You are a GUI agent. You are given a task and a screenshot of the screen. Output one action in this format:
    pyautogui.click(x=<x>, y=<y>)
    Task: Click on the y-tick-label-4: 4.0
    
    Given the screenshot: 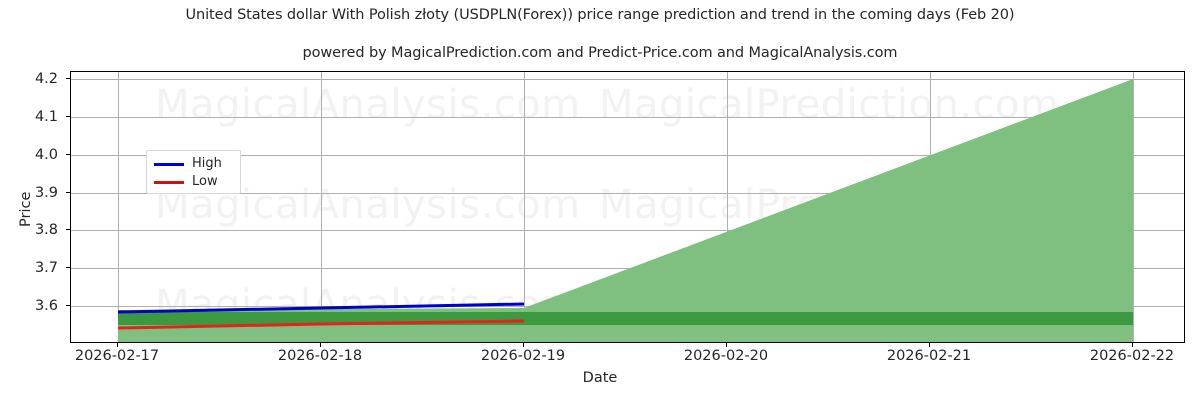 What is the action you would take?
    pyautogui.click(x=46, y=155)
    